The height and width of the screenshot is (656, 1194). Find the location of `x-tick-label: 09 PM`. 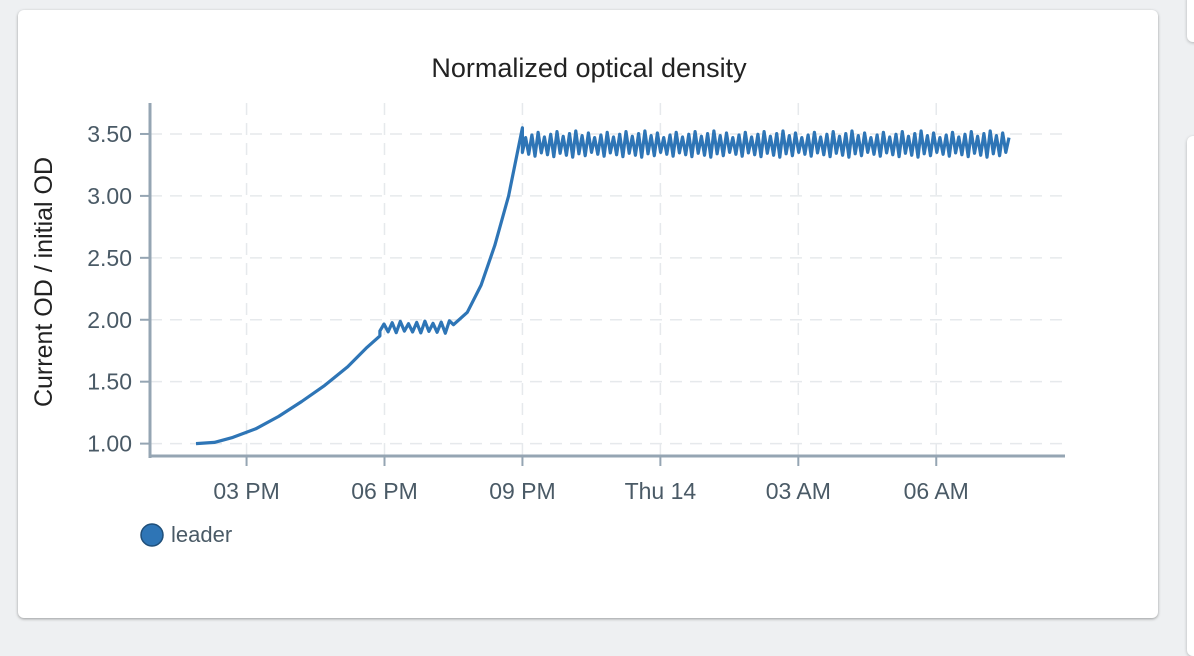

x-tick-label: 09 PM is located at coordinates (522, 491).